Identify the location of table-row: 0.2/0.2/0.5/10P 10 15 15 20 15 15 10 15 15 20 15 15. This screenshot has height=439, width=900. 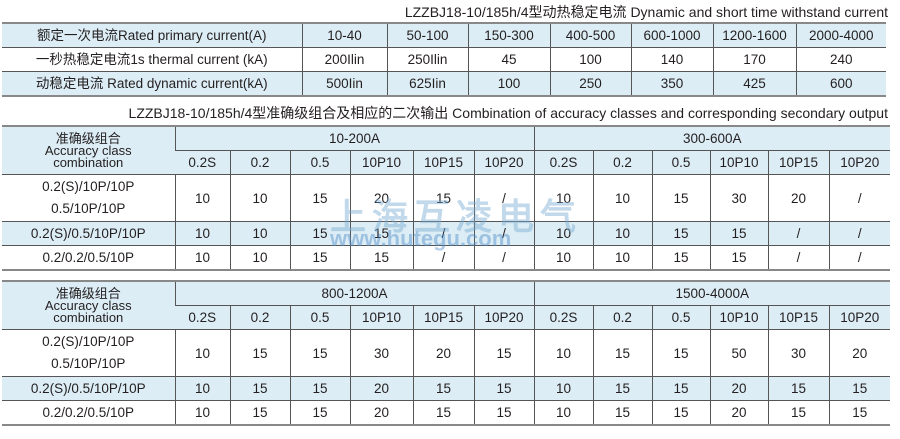
(446, 413).